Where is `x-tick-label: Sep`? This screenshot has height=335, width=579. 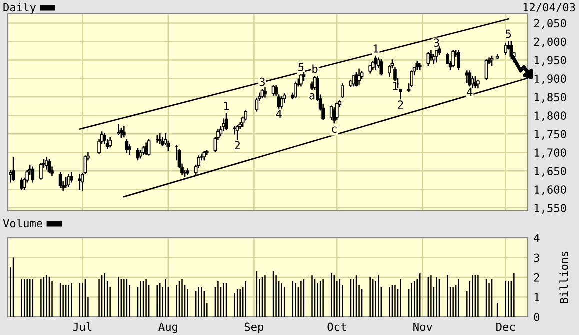
x-tick-label: Sep is located at coordinates (254, 328).